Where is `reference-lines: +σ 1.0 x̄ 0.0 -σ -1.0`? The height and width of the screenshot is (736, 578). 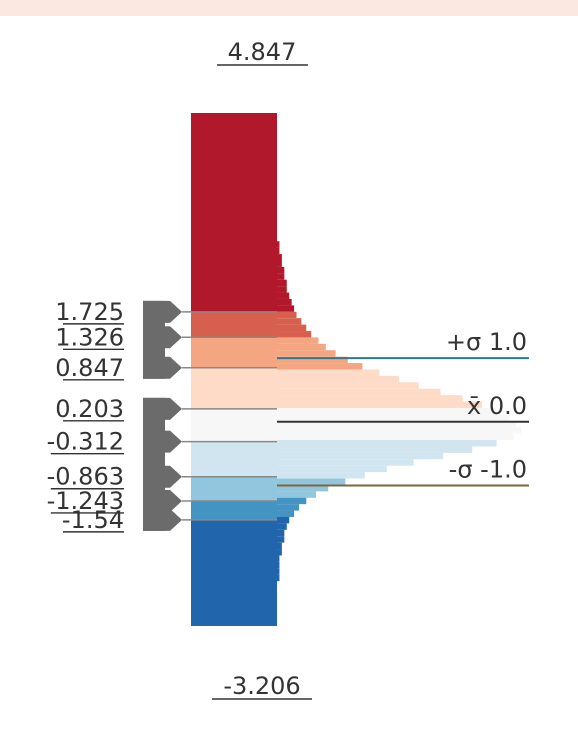 reference-lines: +σ 1.0 x̄ 0.0 -σ -1.0 is located at coordinates (403, 407).